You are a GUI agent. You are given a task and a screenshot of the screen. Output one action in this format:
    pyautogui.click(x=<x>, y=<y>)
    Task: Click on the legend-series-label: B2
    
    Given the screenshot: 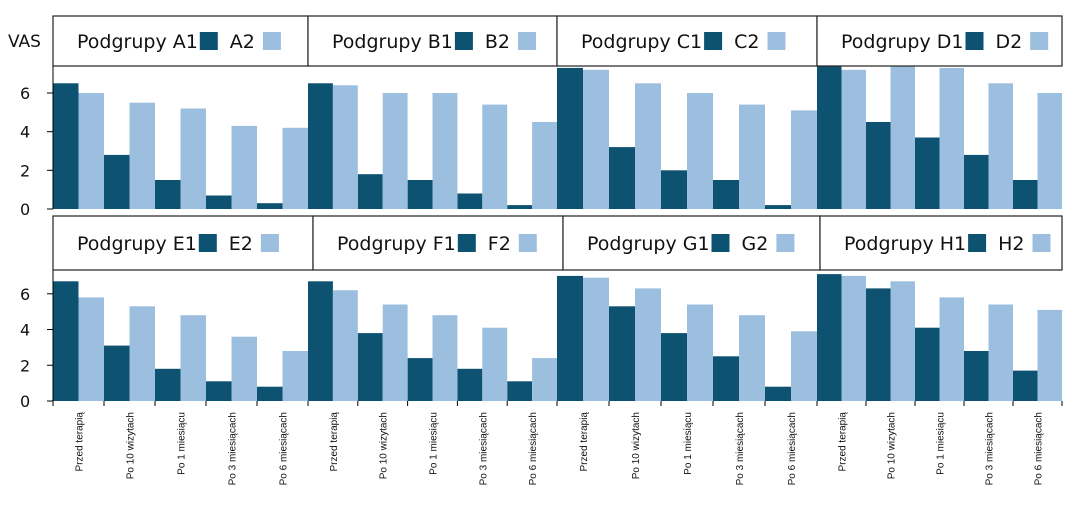 What is the action you would take?
    pyautogui.click(x=497, y=42)
    